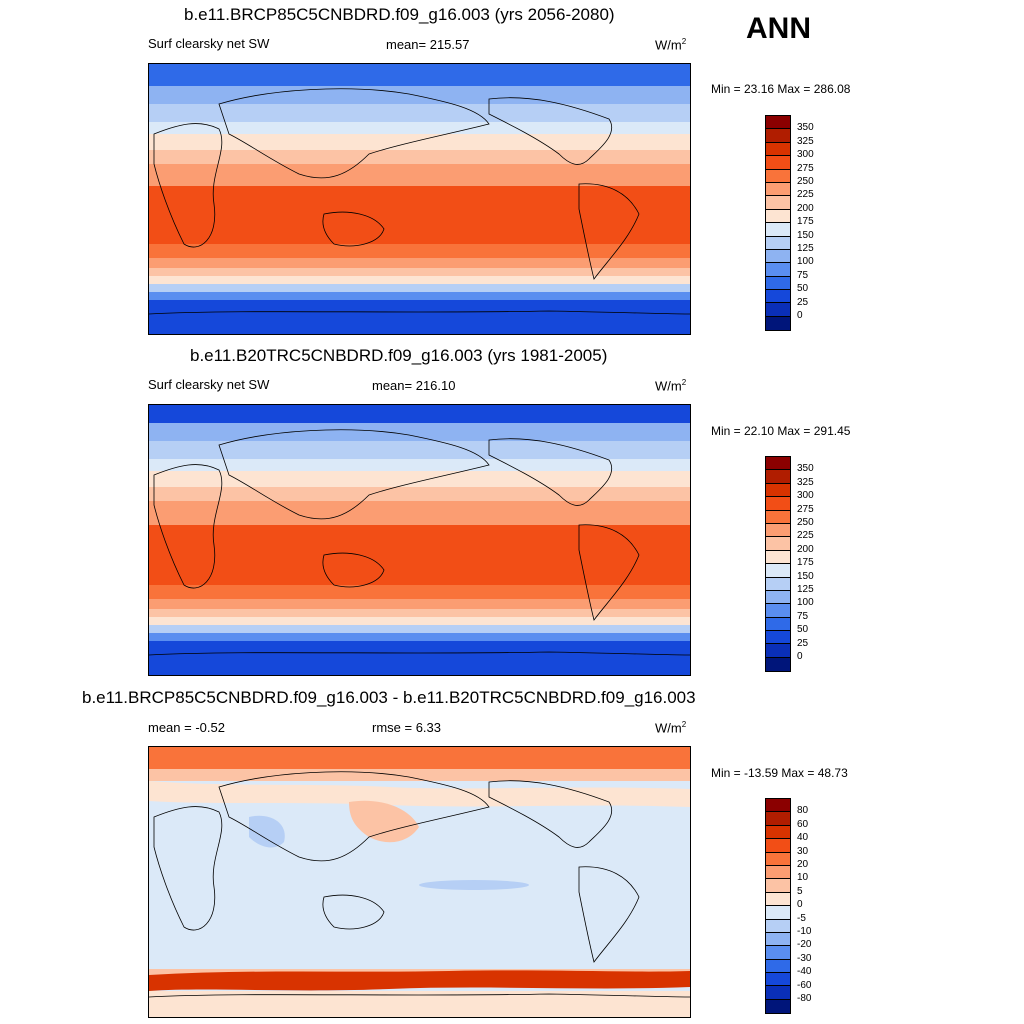 This screenshot has height=1024, width=1024. I want to click on colorbar-tick-label: -5, so click(801, 918).